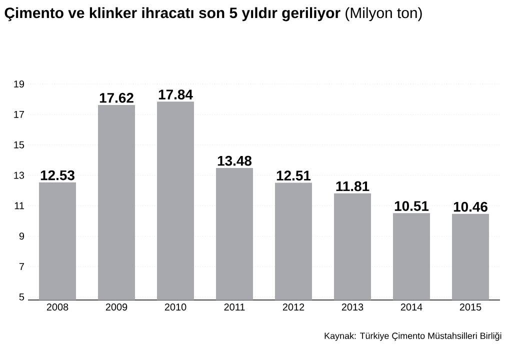 This screenshot has height=345, width=507. What do you see at coordinates (19, 144) in the screenshot?
I see `y-tick-label: 15` at bounding box center [19, 144].